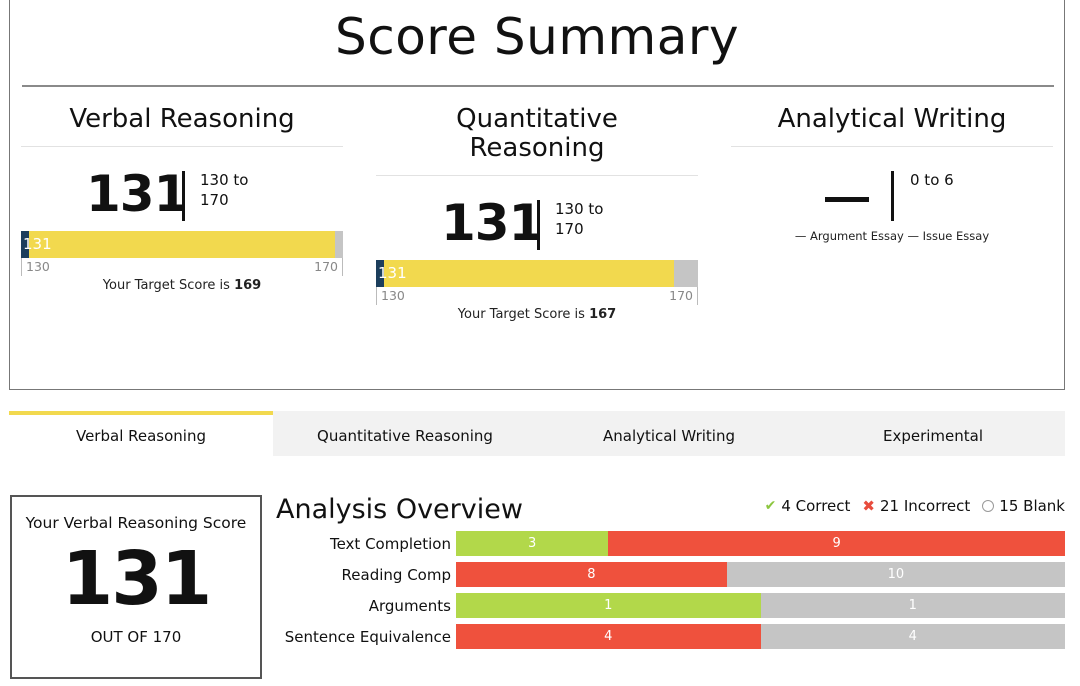 The image size is (1080, 686). I want to click on stacked-bar: 8 10, so click(760, 574).